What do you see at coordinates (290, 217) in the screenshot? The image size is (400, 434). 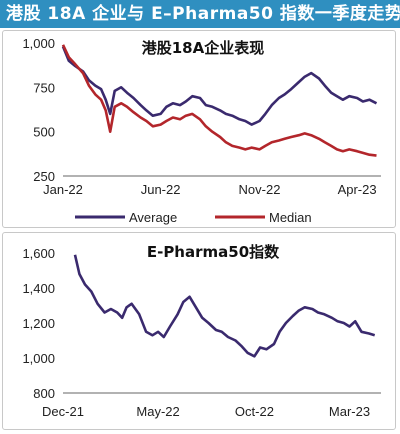 I see `legend-label-median: Median` at bounding box center [290, 217].